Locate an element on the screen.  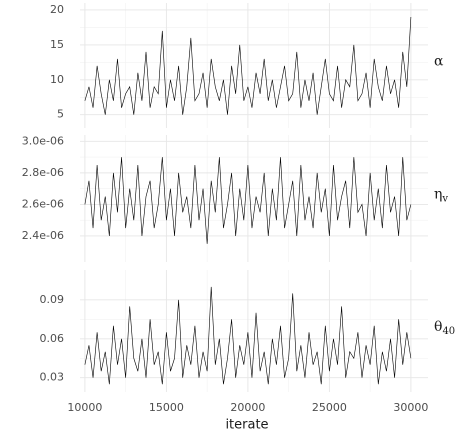
strip-symbol: α is located at coordinates (439, 62).